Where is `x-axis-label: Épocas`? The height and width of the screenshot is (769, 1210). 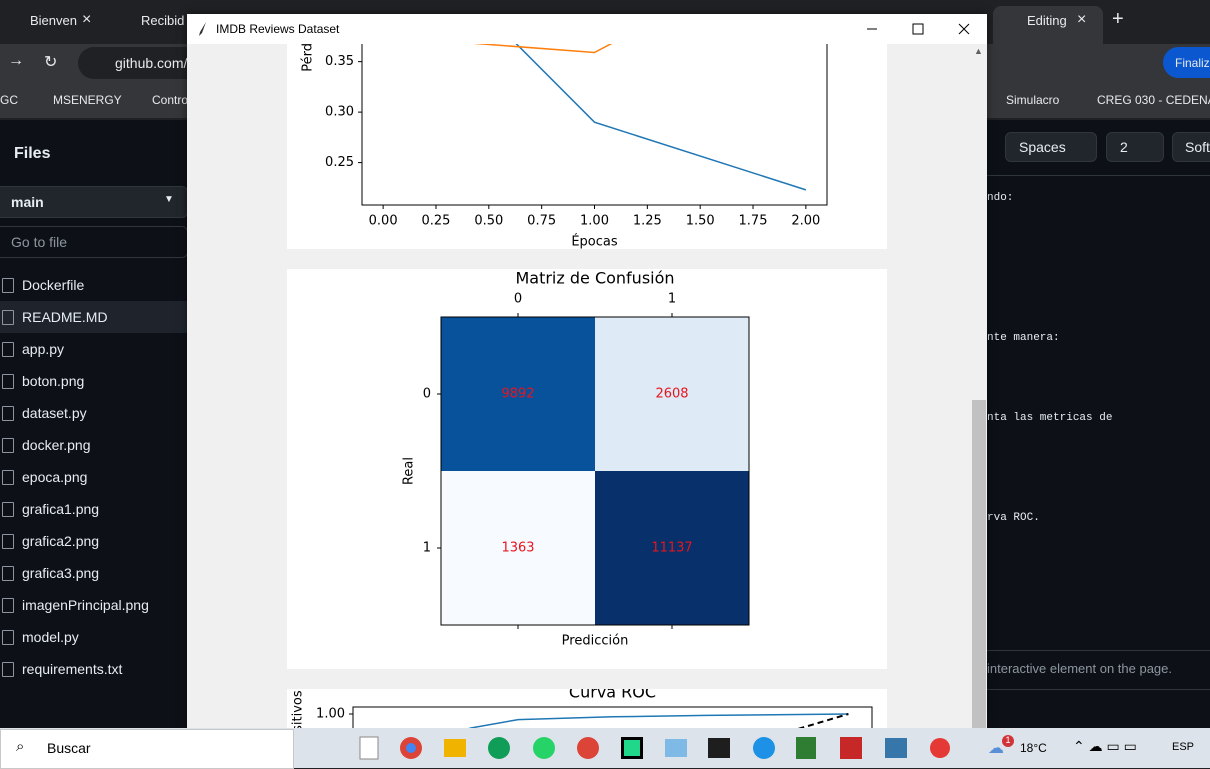
x-axis-label: Épocas is located at coordinates (594, 242).